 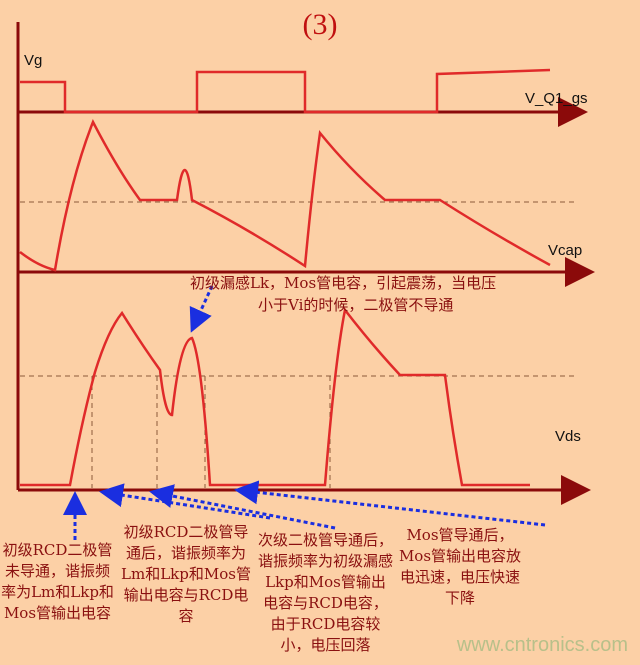 I want to click on vg-waveform, so click(x=285, y=91).